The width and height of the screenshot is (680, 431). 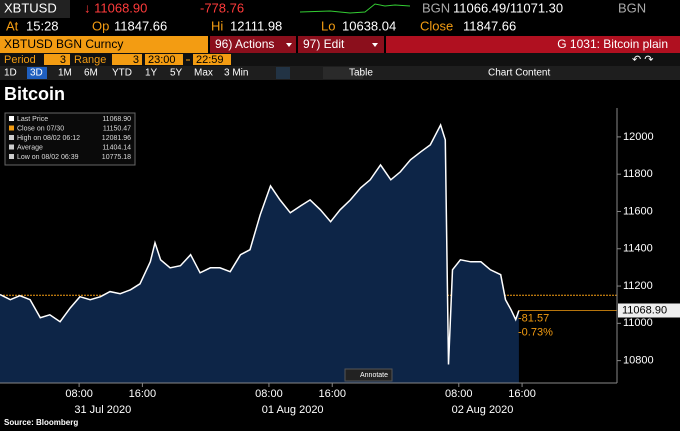 I want to click on range-button: 1D, so click(x=10, y=73).